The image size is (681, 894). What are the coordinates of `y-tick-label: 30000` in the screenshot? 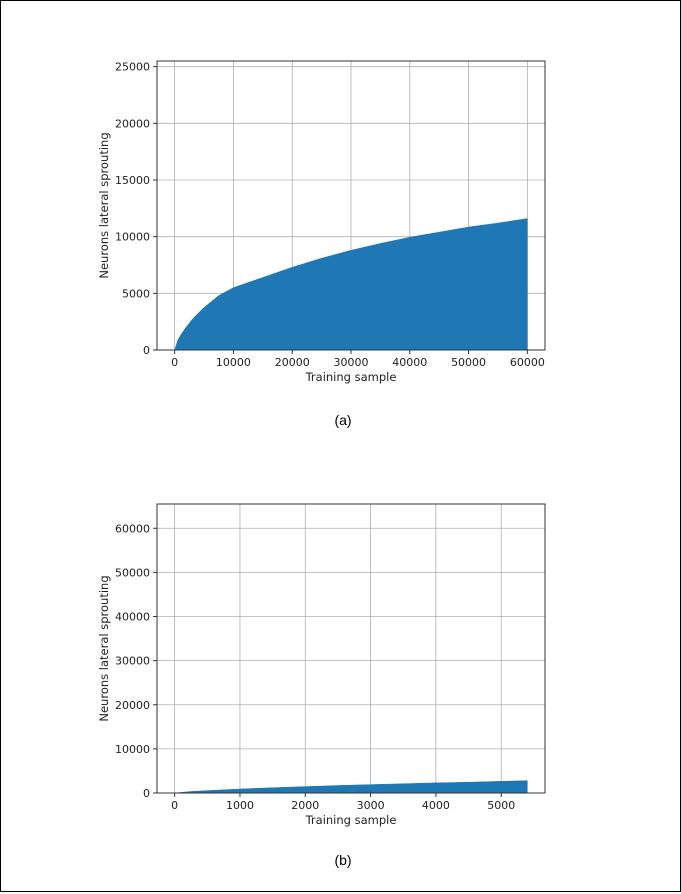 It's located at (132, 661).